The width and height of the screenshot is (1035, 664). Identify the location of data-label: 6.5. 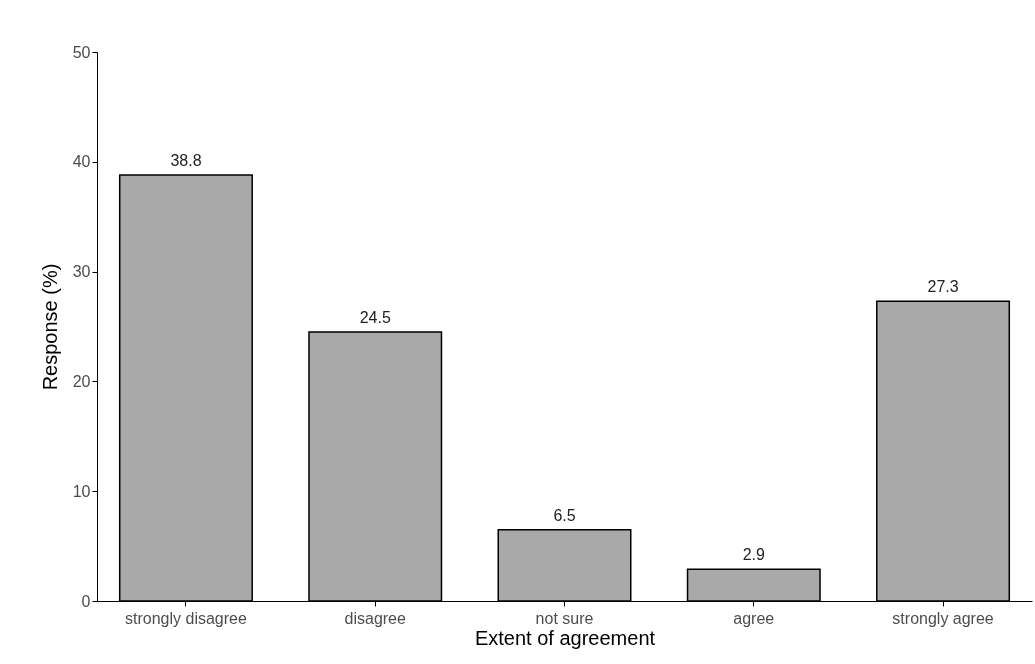
(564, 515).